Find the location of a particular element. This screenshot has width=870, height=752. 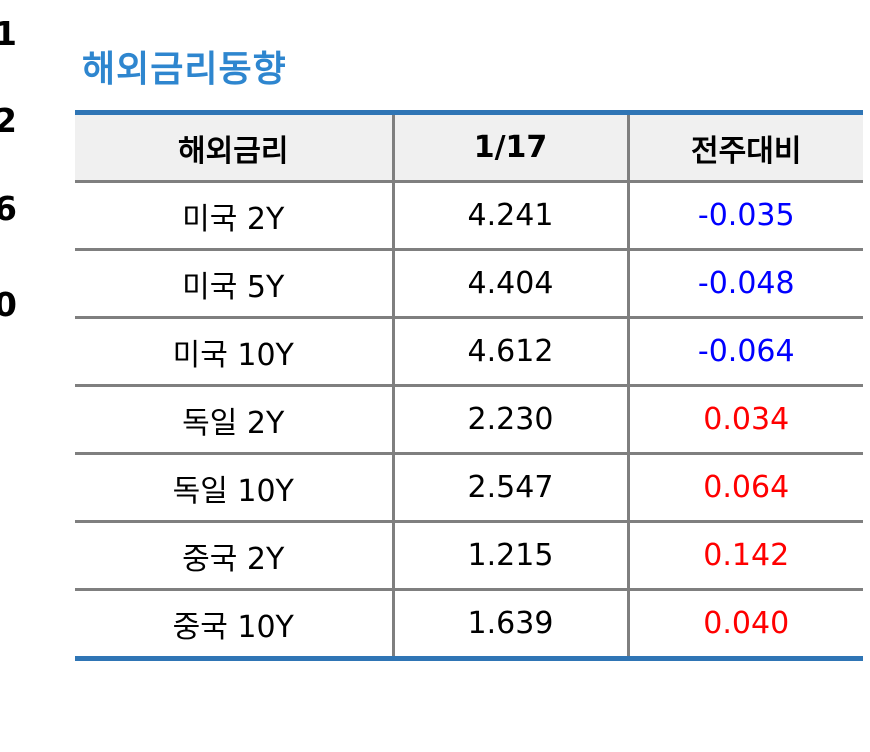

table-header-row: 해외금리 1/17 전주대비 is located at coordinates (469, 147).